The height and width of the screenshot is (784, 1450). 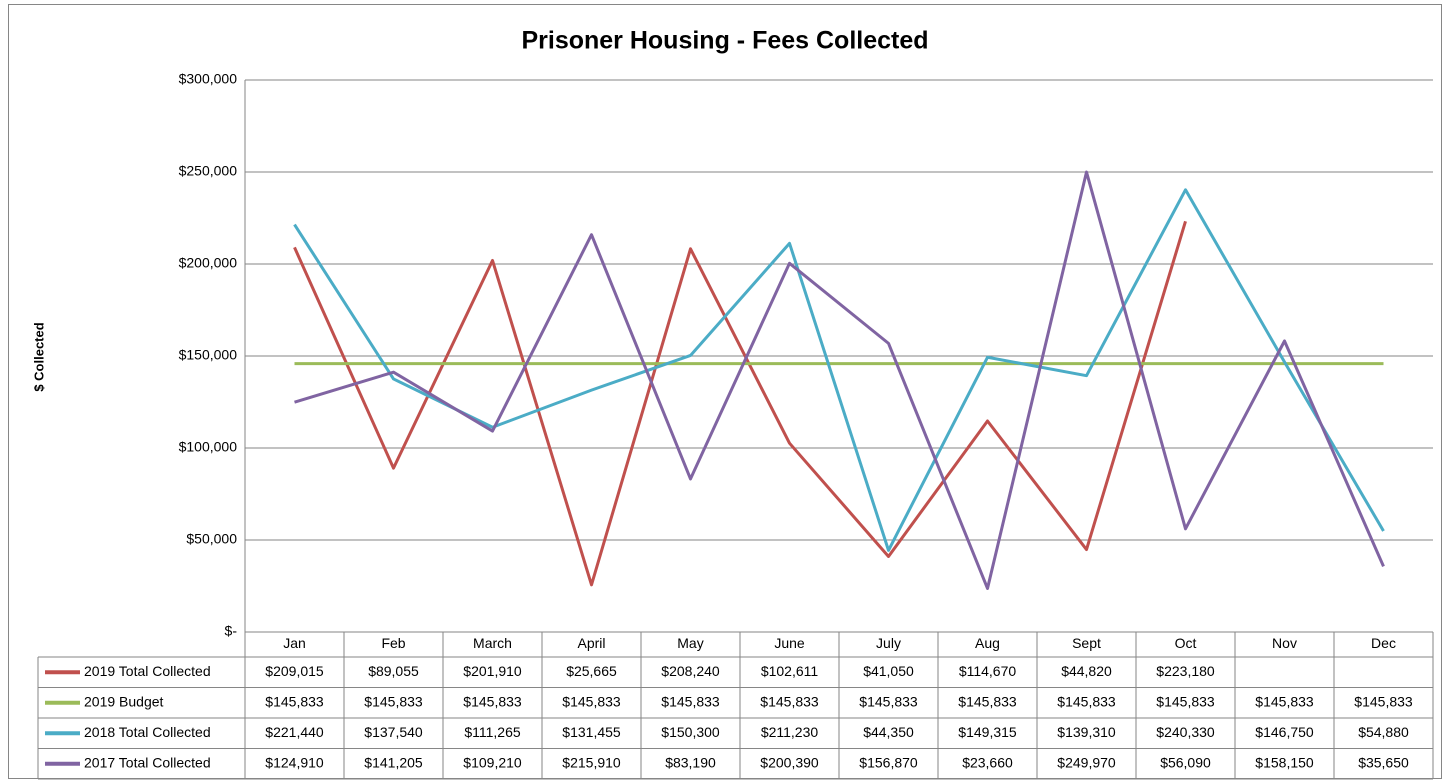 I want to click on table-cell: $102,611, so click(x=790, y=671).